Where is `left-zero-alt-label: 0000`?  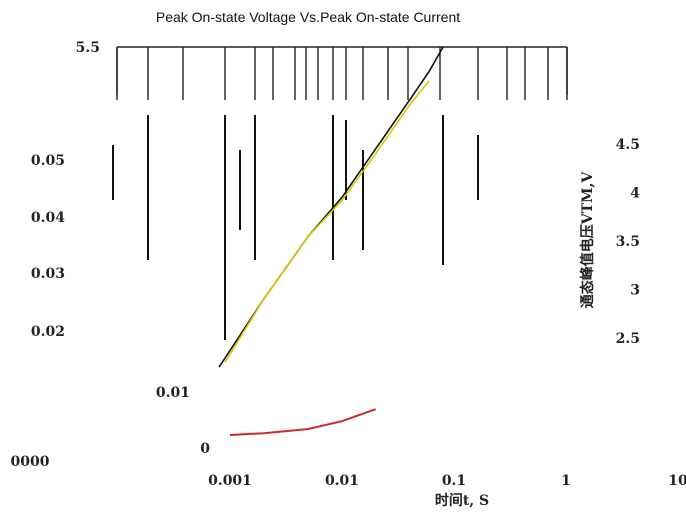 left-zero-alt-label: 0000 is located at coordinates (30, 462).